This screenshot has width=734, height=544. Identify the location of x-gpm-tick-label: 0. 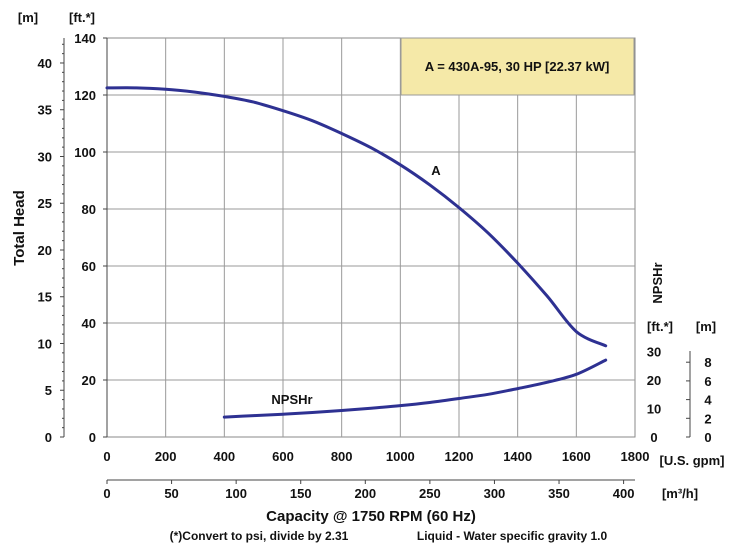
(106, 456).